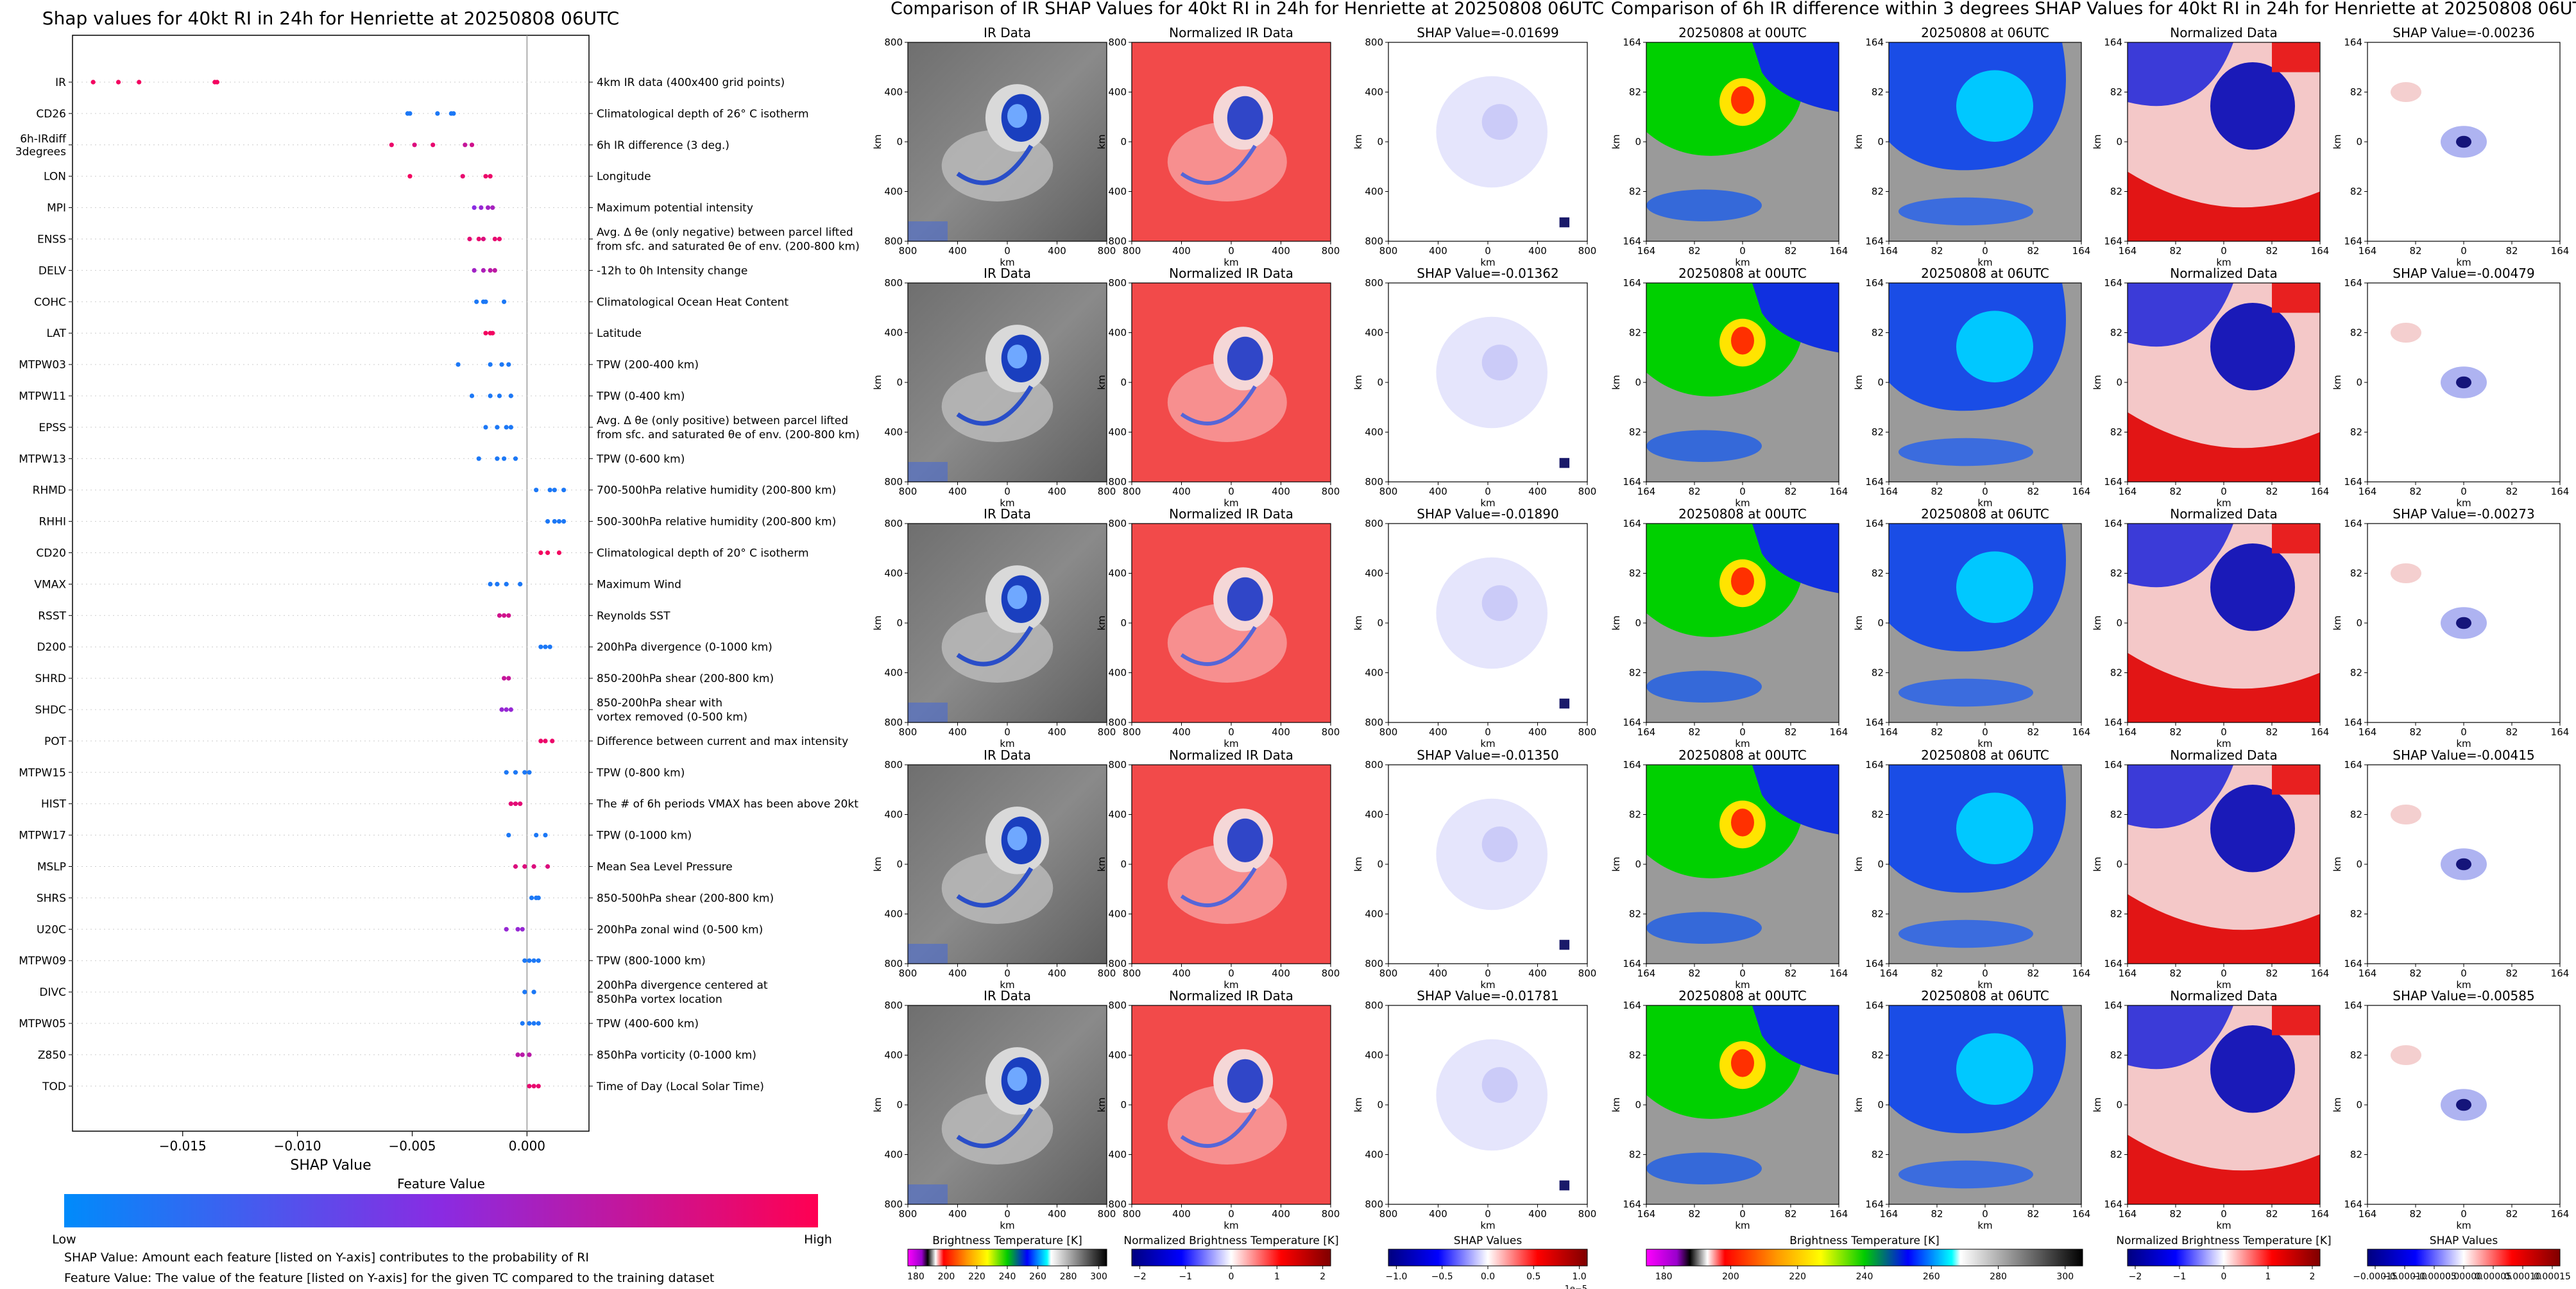  What do you see at coordinates (928, 231) in the screenshot?
I see `corner-clouds` at bounding box center [928, 231].